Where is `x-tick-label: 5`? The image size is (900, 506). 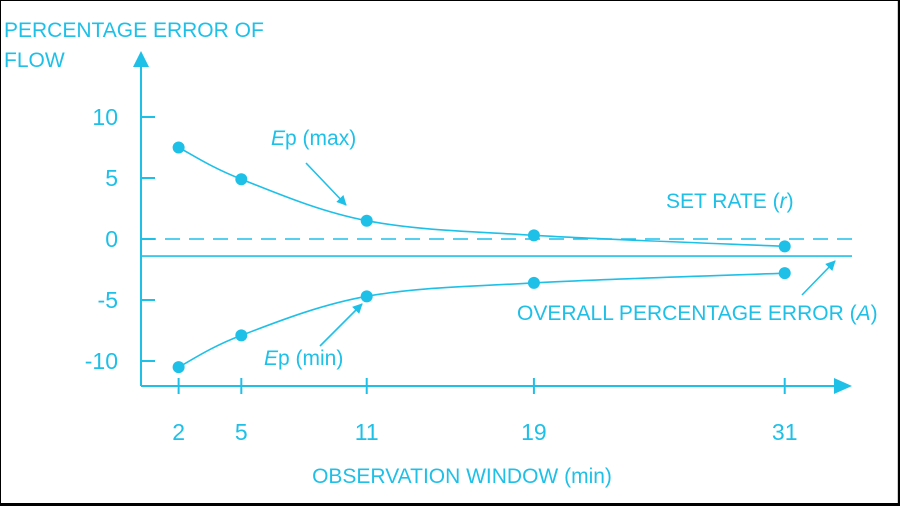 x-tick-label: 5 is located at coordinates (241, 432).